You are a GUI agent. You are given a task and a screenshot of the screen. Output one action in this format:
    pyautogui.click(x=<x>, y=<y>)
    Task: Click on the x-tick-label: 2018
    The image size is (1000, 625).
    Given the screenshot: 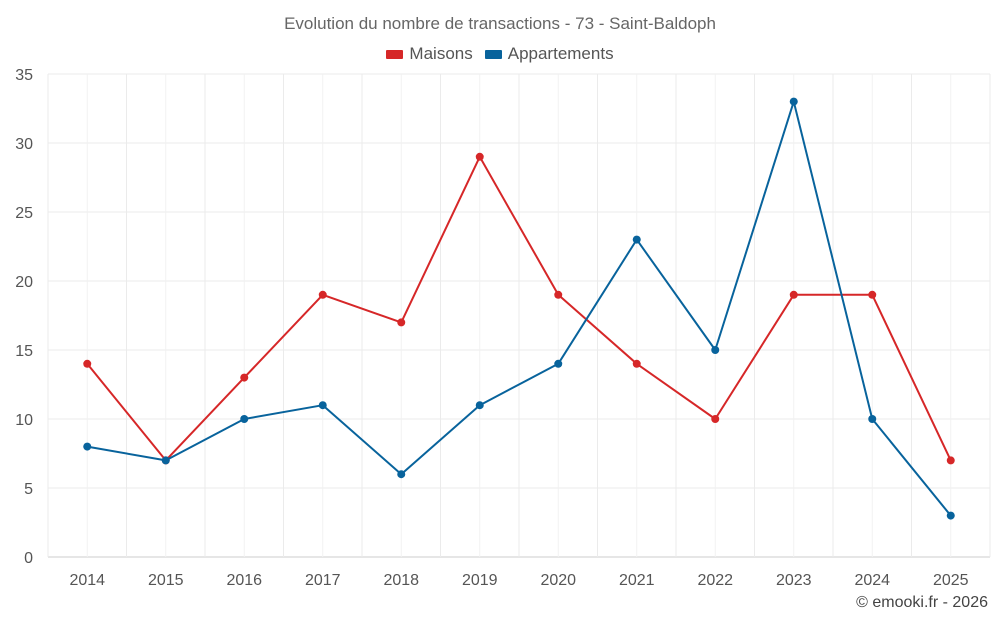 What is the action you would take?
    pyautogui.click(x=401, y=580)
    